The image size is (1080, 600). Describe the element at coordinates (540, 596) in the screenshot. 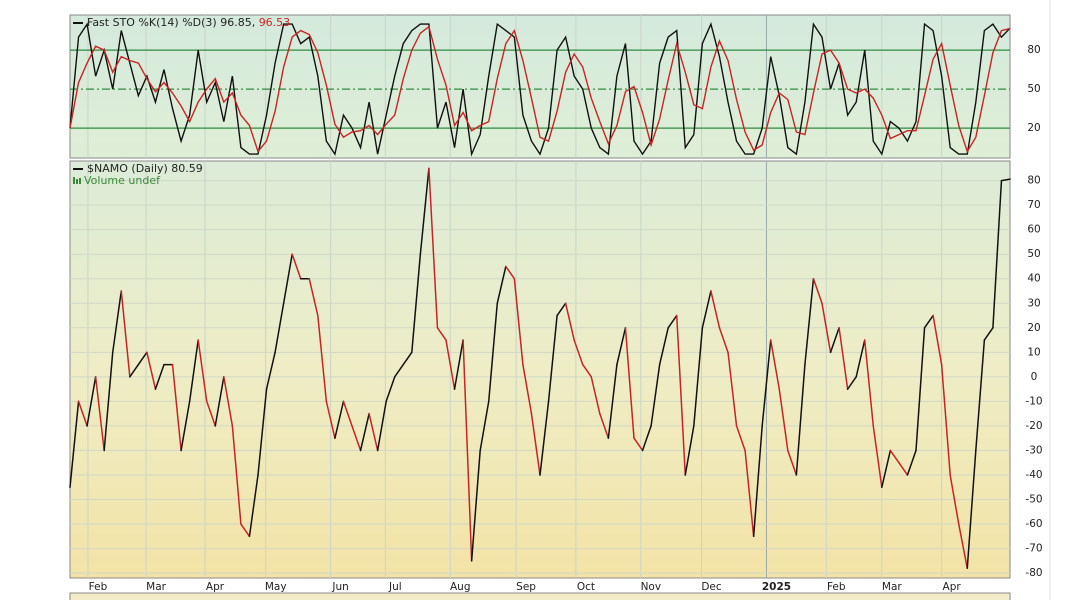

I see `next-panel` at that location.